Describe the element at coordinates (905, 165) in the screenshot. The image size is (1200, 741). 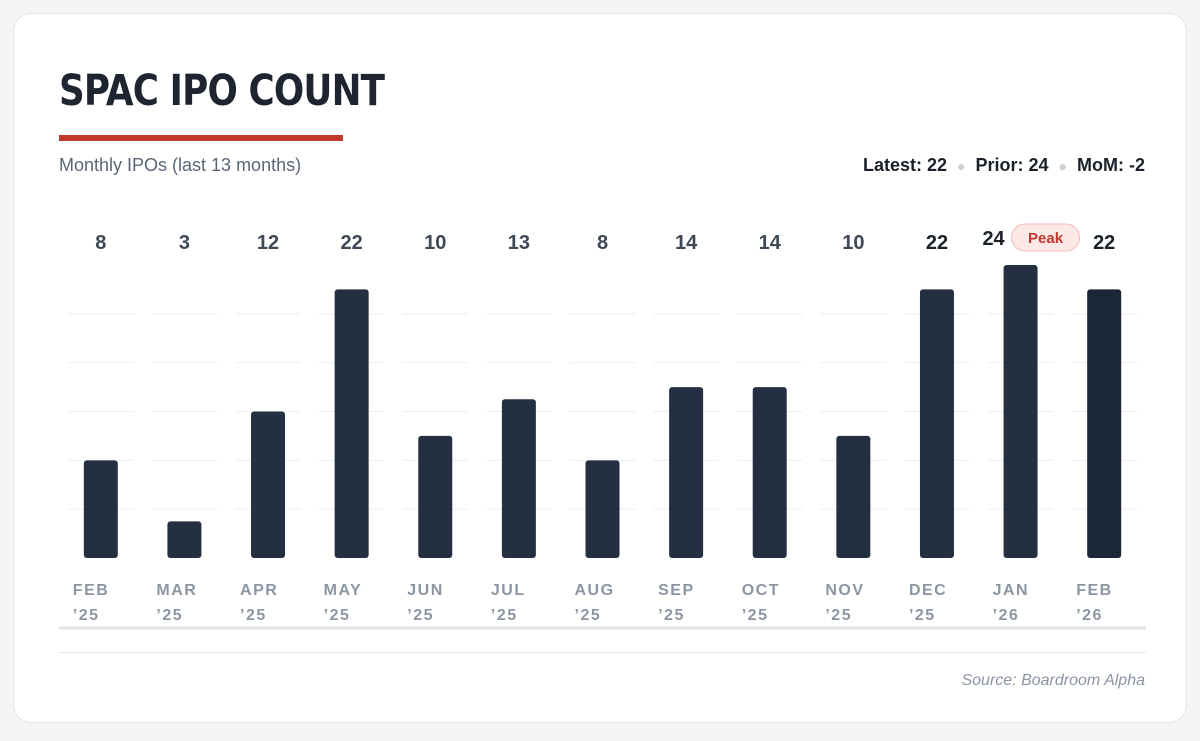
I see `stat-latest: Latest: 22` at that location.